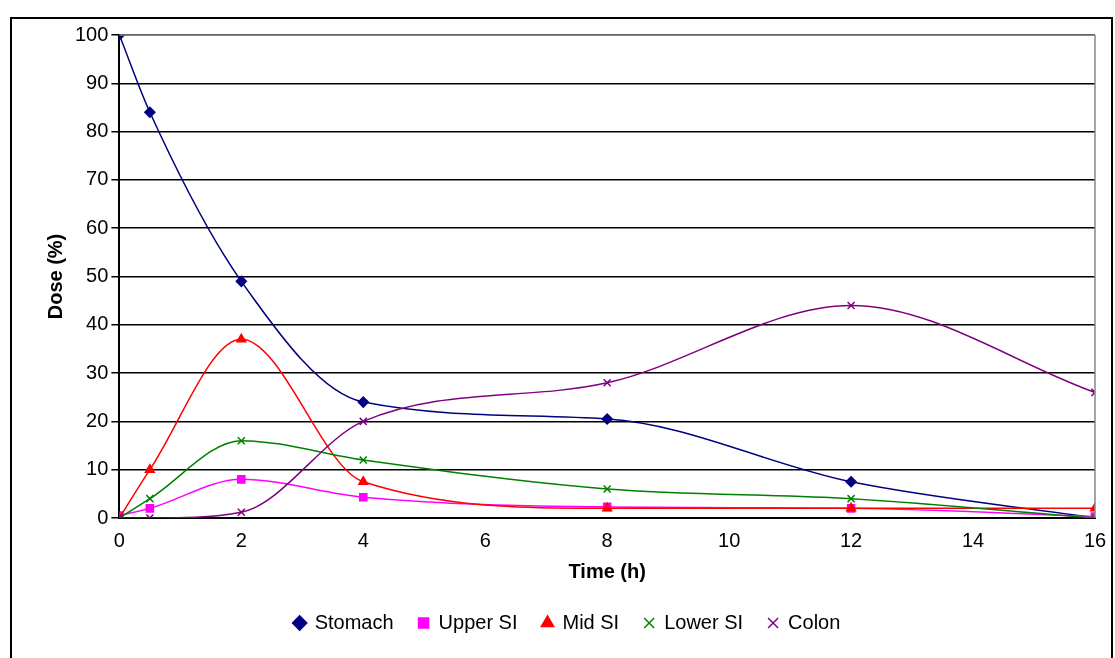 Image resolution: width=1115 pixels, height=658 pixels. What do you see at coordinates (97, 323) in the screenshot?
I see `y-tick-label: 40` at bounding box center [97, 323].